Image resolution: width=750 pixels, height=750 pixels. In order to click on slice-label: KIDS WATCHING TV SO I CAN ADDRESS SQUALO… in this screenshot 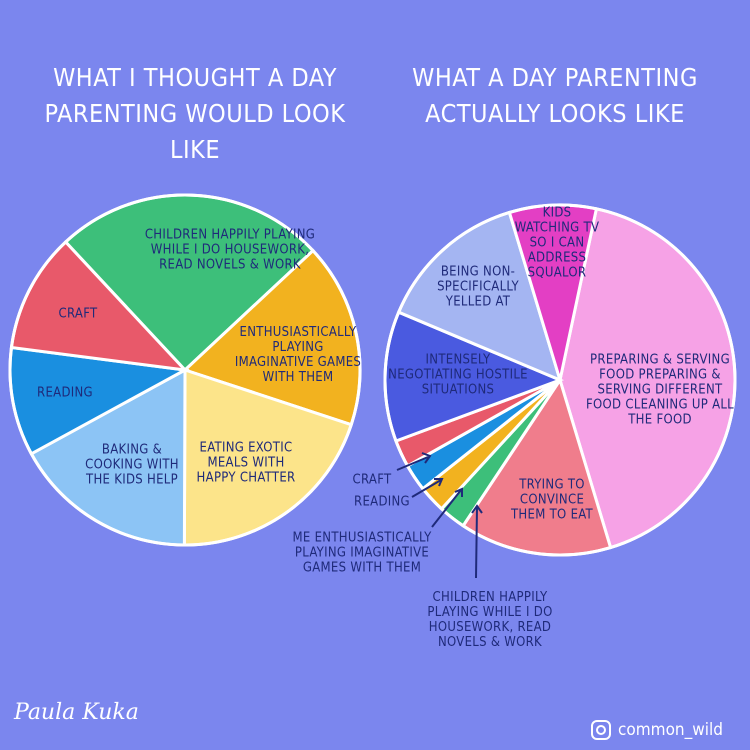, I will do `click(557, 243)`.